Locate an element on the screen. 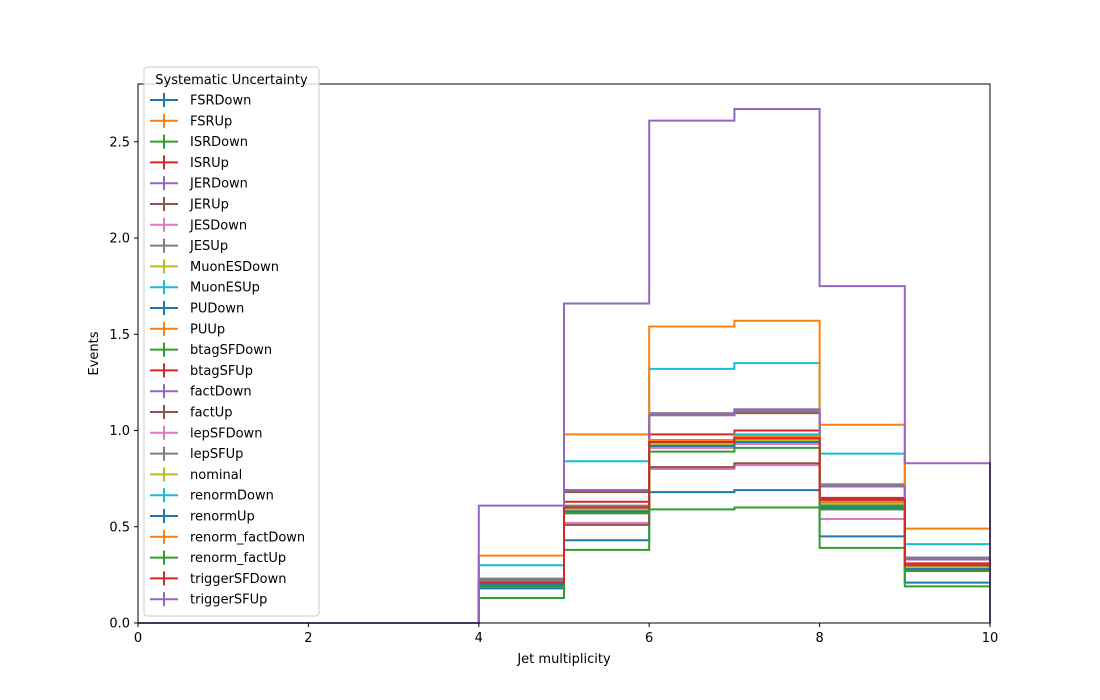 The height and width of the screenshot is (700, 1100). legend-item-MuonESDown: MuonESDown is located at coordinates (214, 267).